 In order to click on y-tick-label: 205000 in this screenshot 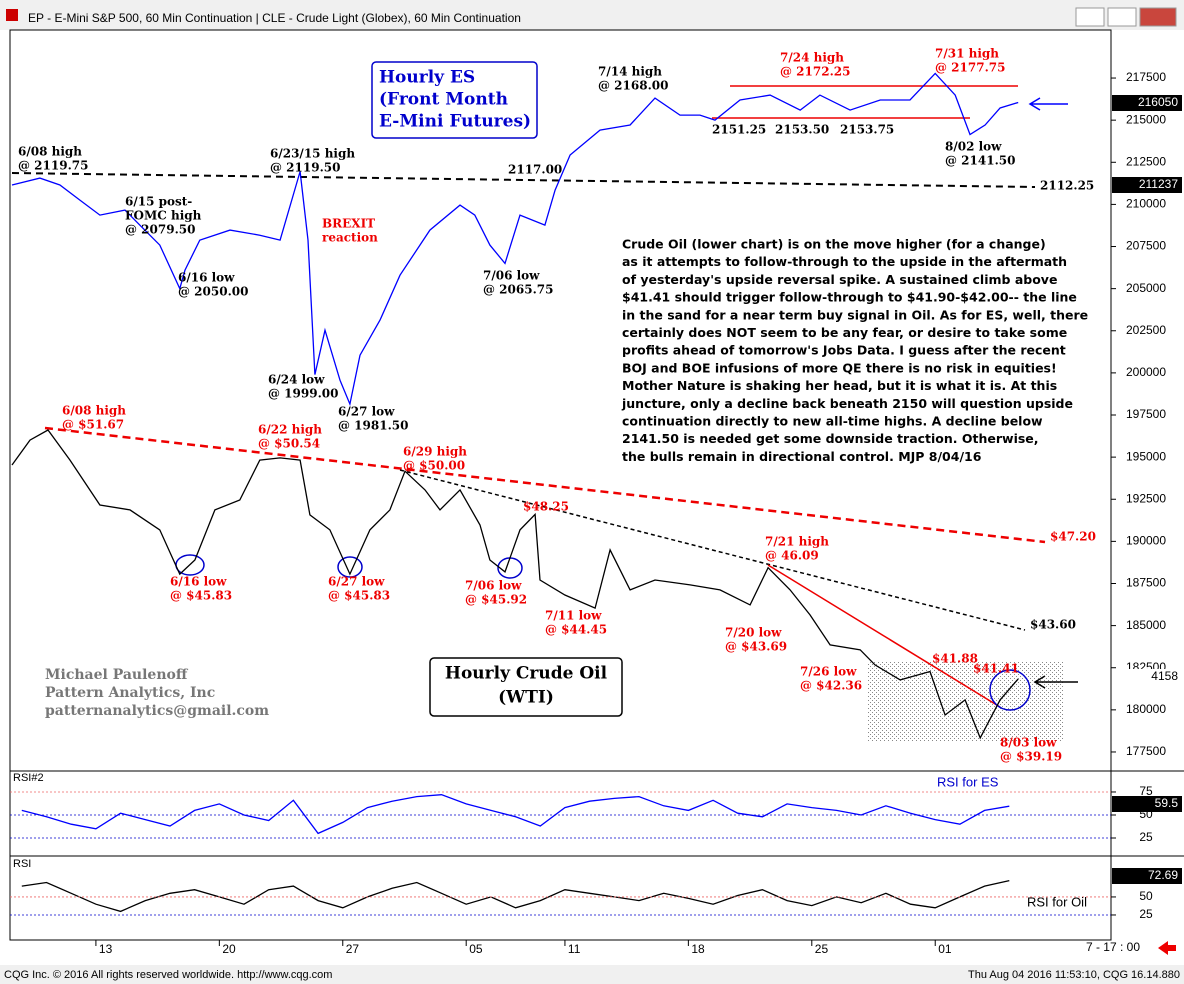, I will do `click(1146, 288)`.